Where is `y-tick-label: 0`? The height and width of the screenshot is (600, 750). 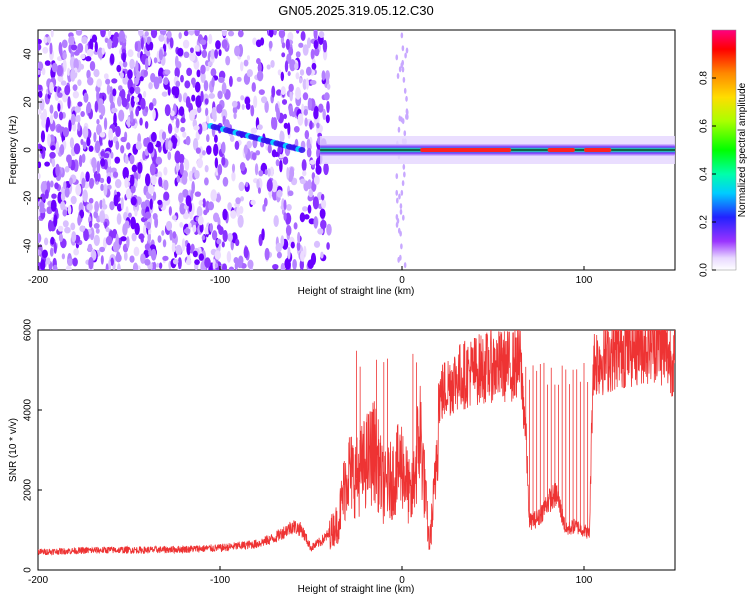 y-tick-label: 0 is located at coordinates (28, 570).